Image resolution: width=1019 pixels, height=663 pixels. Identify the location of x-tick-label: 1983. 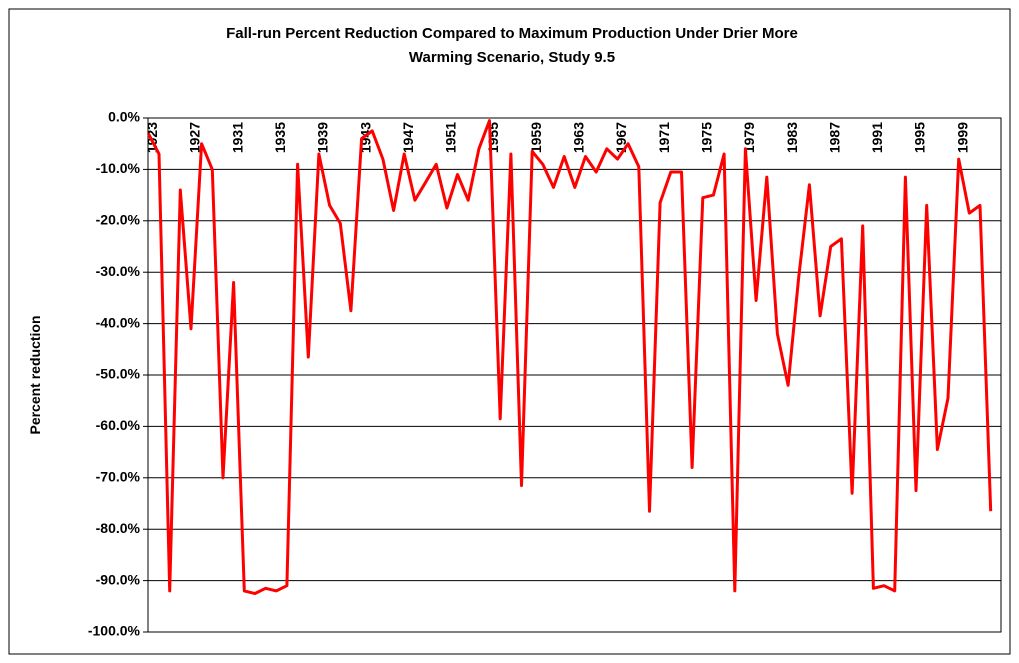
(792, 137).